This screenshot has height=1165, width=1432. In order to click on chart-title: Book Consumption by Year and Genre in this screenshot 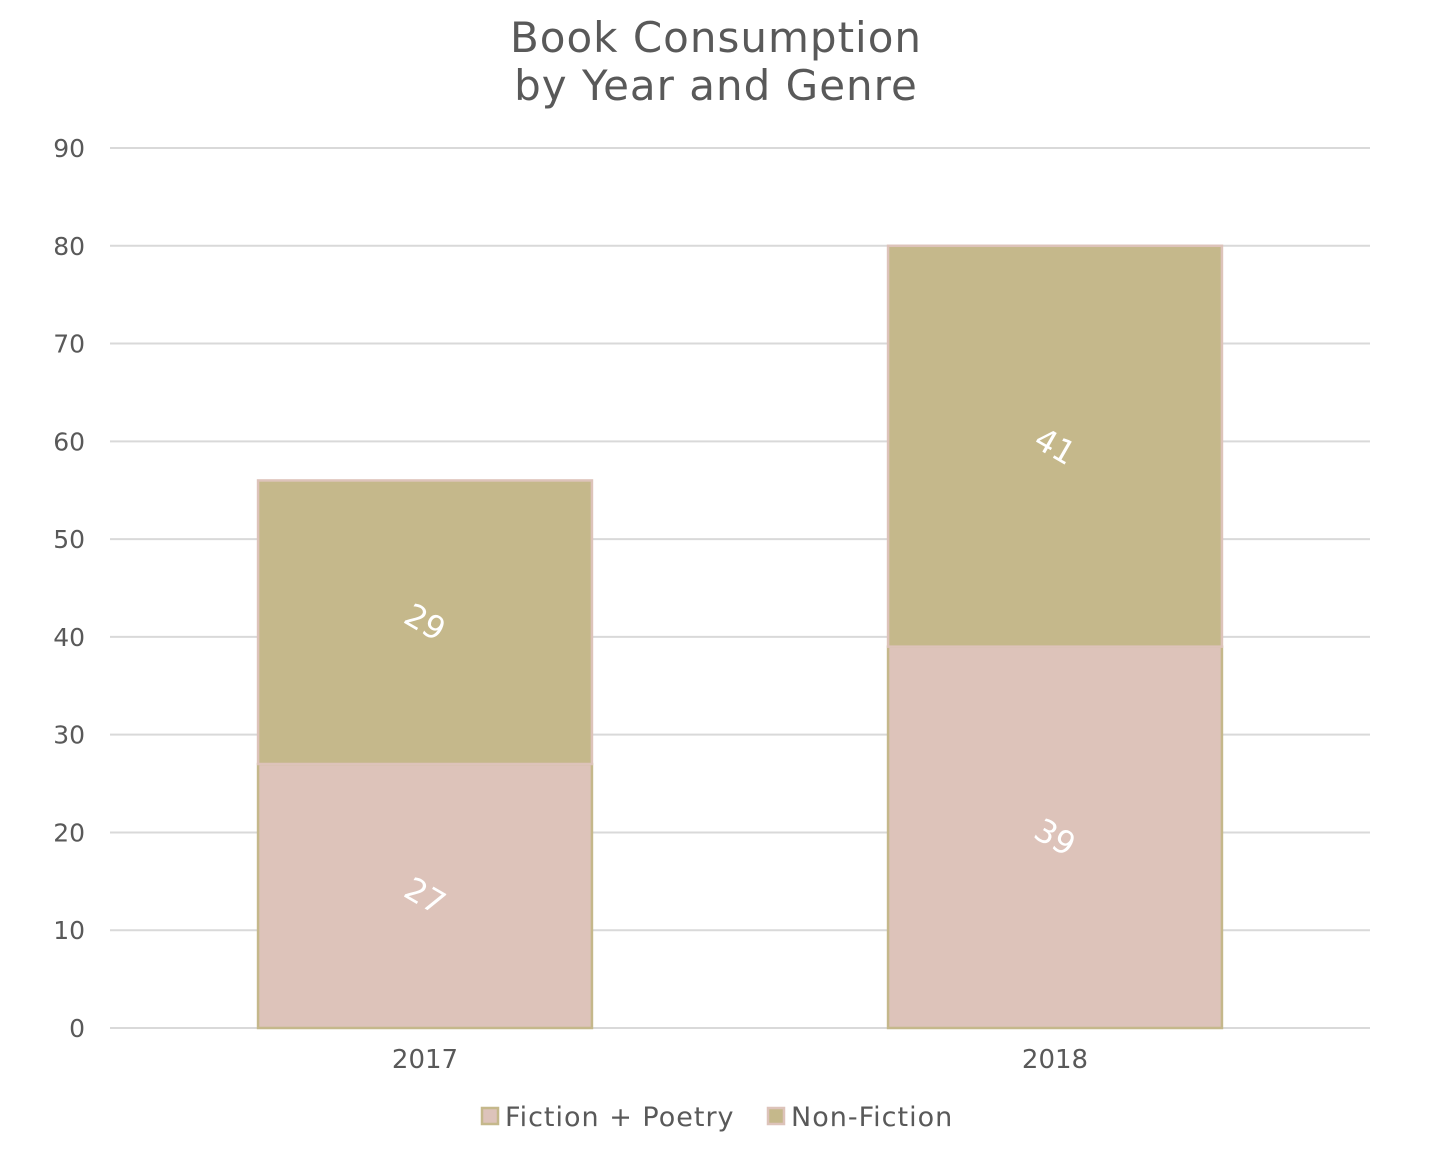, I will do `click(716, 62)`.